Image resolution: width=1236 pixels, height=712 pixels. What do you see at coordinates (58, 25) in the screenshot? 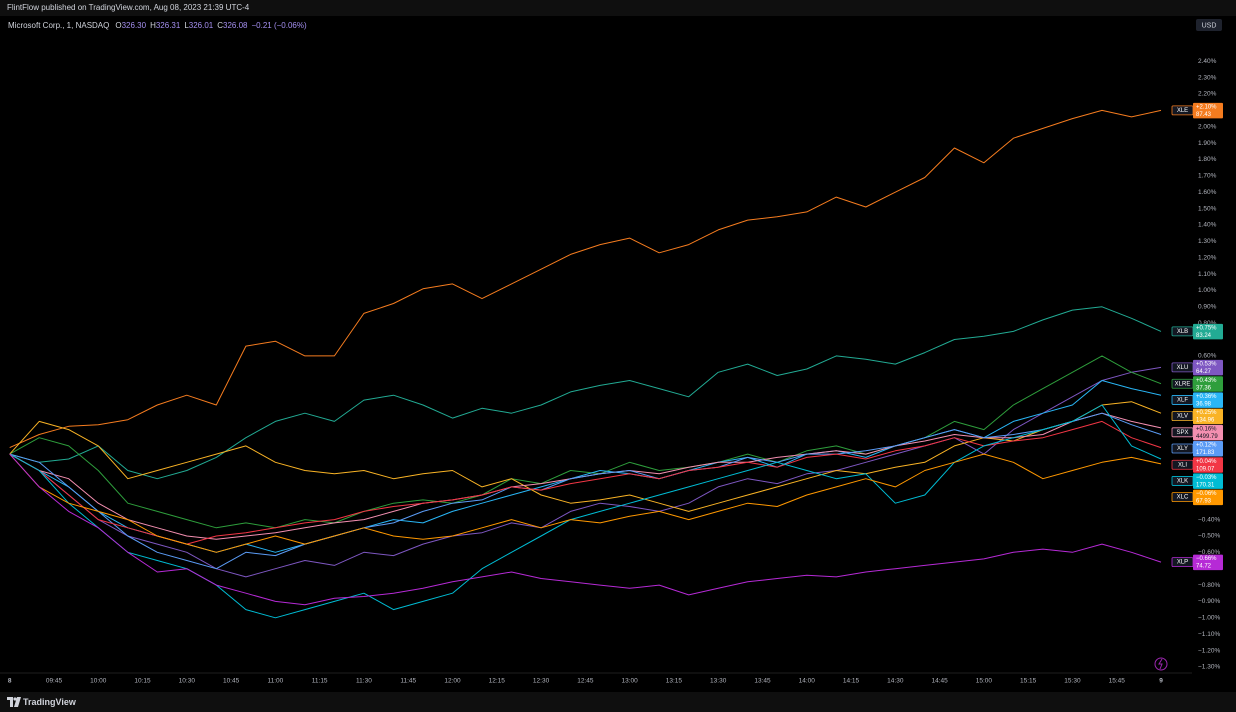
I see `symbol: Microsoft Corp., 1, NASDAQ` at bounding box center [58, 25].